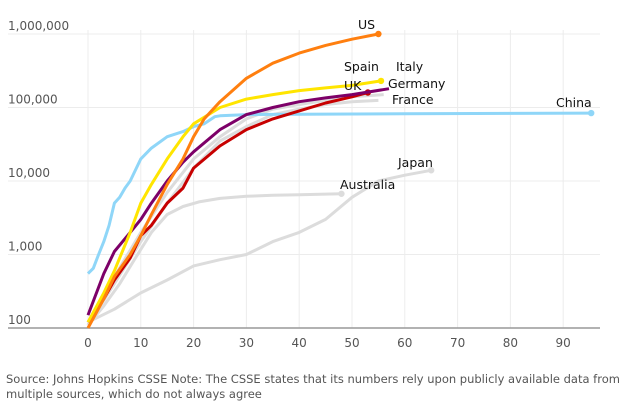 This screenshot has height=409, width=634. What do you see at coordinates (510, 343) in the screenshot?
I see `x-tick-label: 80` at bounding box center [510, 343].